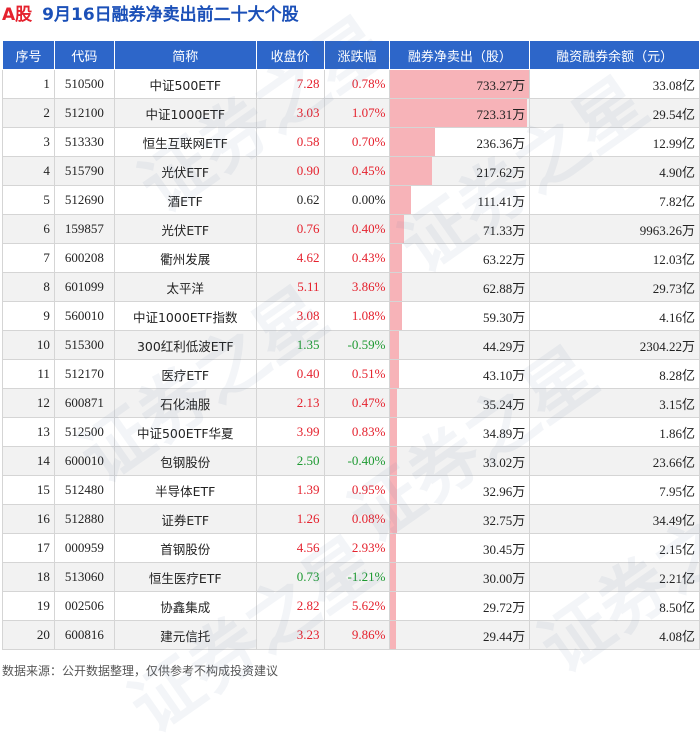 The height and width of the screenshot is (752, 700). What do you see at coordinates (614, 258) in the screenshot?
I see `cell-balance: 12.03亿` at bounding box center [614, 258].